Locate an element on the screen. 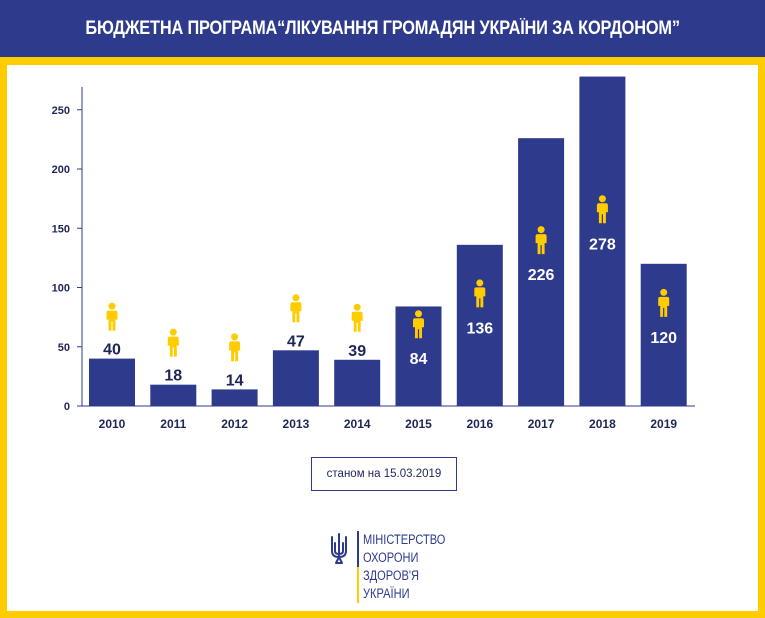 The image size is (765, 618). ministry-logo: МІНІСТЕРСТВО ОХОРОНИ ЗДОРОВ'Я УКРАЇНИ is located at coordinates (399, 570).